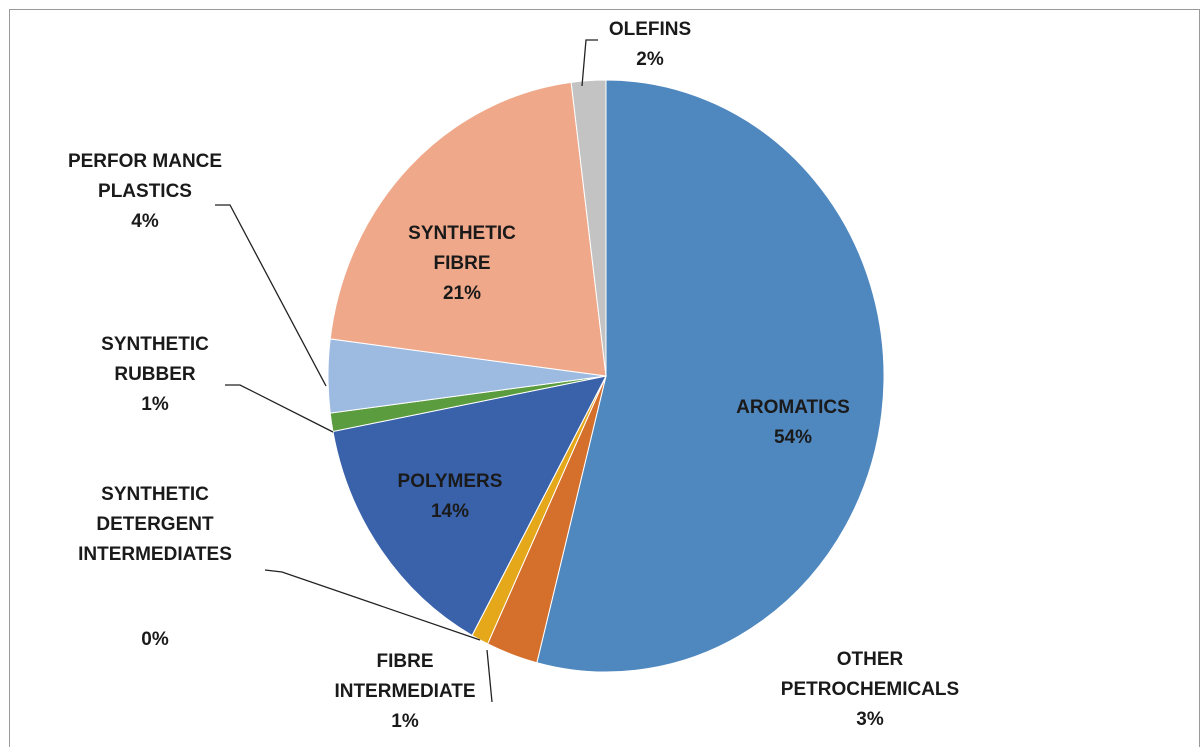 This screenshot has height=747, width=1203. I want to click on value-label: 14%, so click(450, 511).